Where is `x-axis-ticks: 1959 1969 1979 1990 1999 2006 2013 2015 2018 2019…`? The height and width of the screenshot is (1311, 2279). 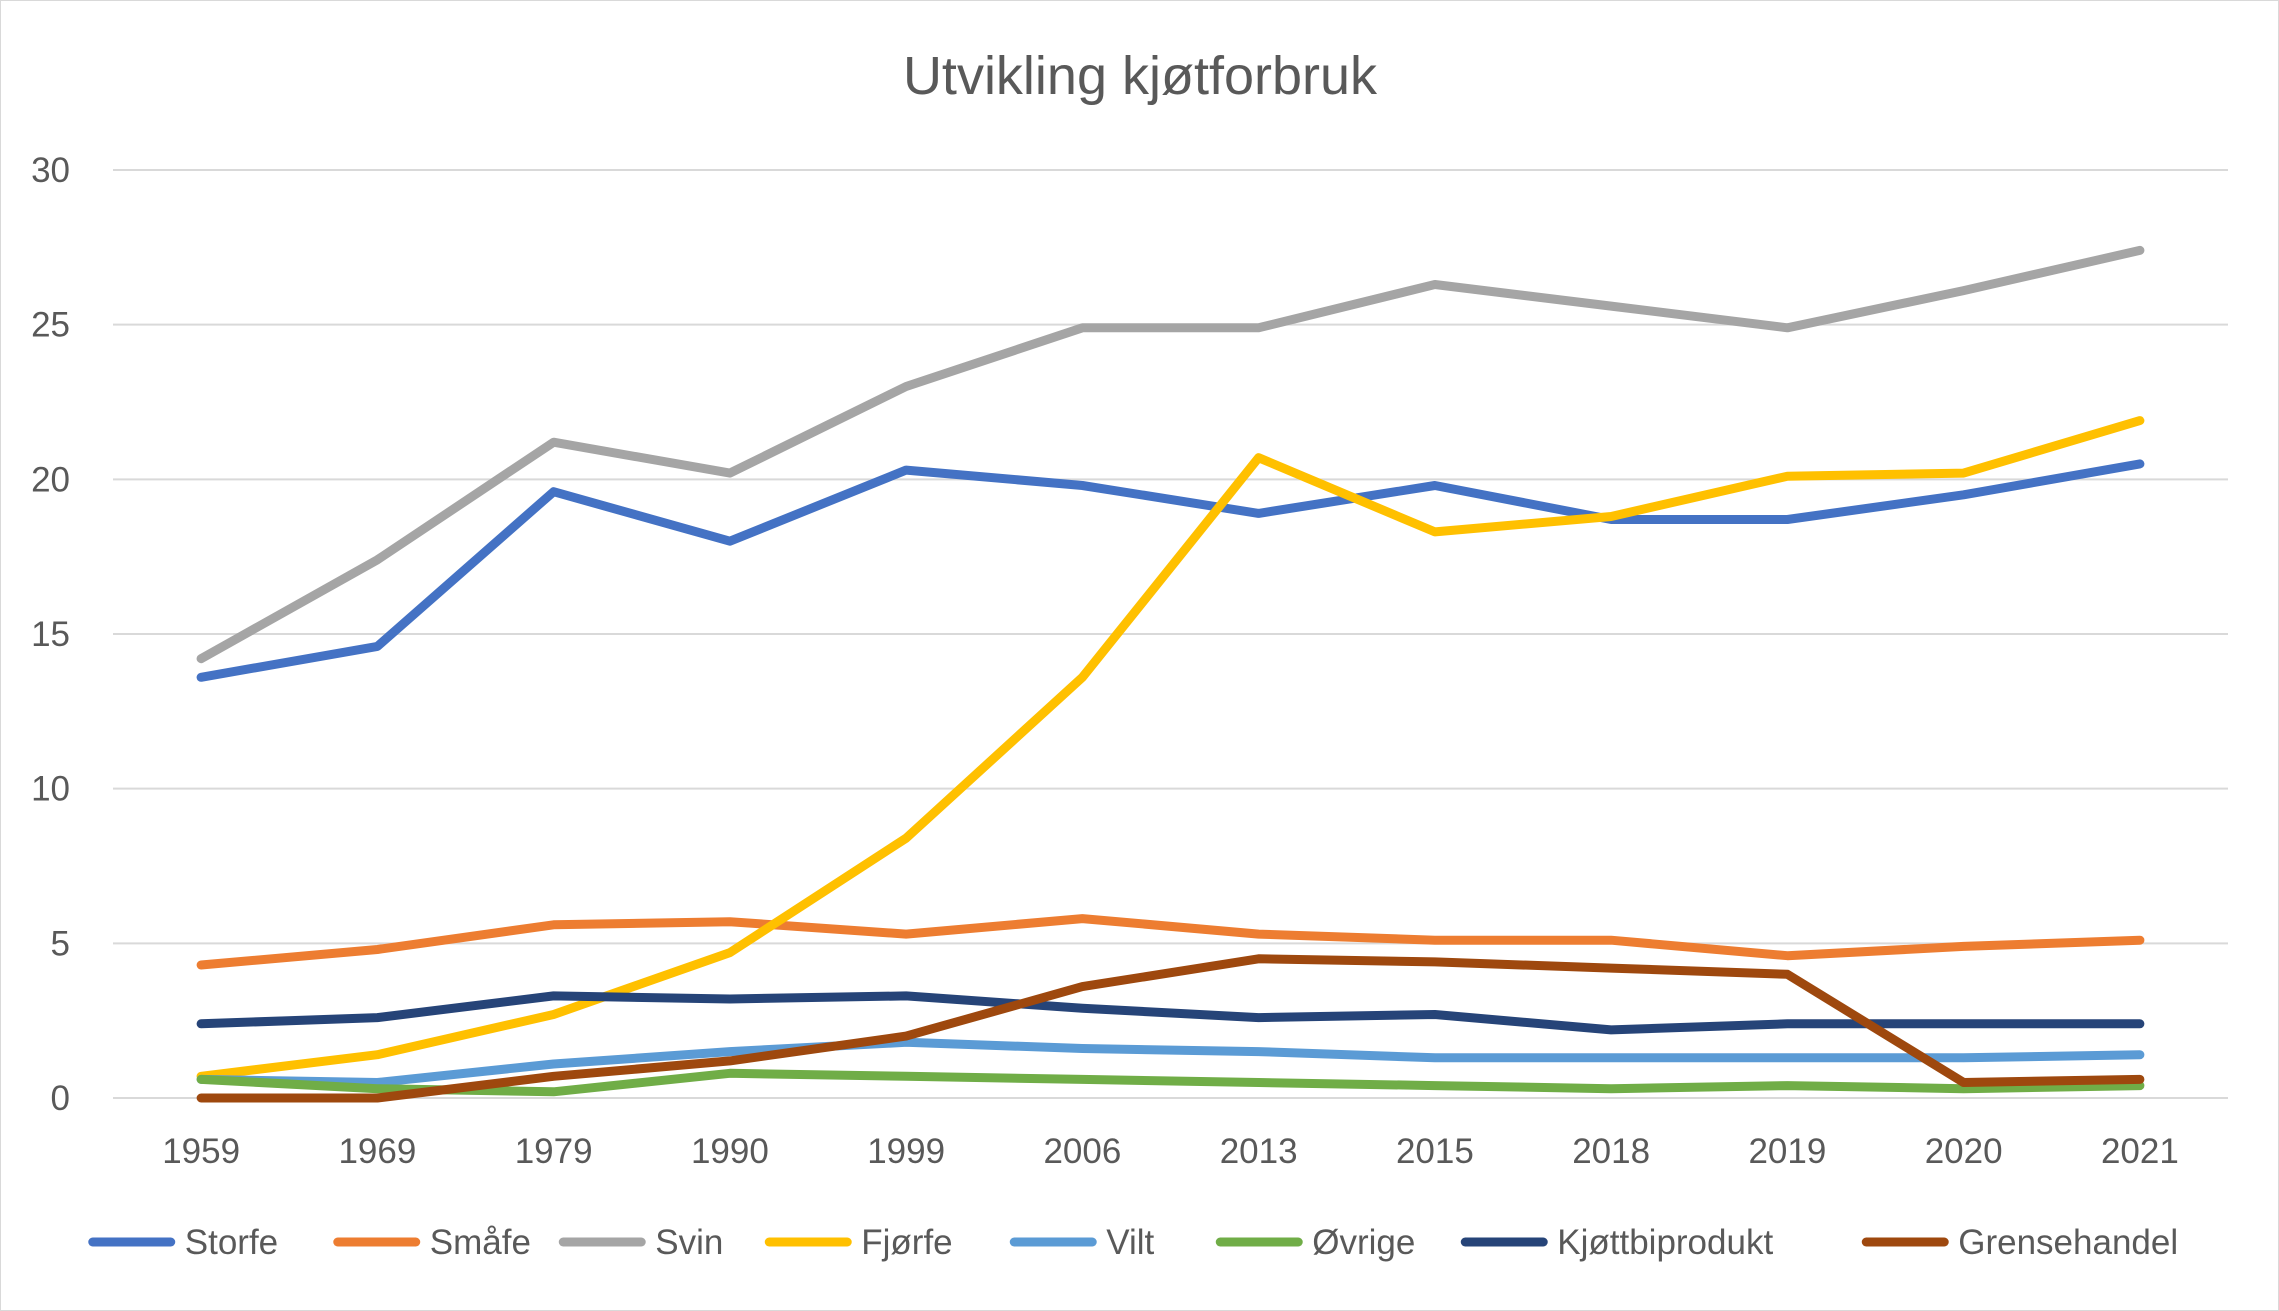
x-axis-ticks: 1959 1969 1979 1990 1999 2006 2013 2015 2018 2019… is located at coordinates (1170, 1151).